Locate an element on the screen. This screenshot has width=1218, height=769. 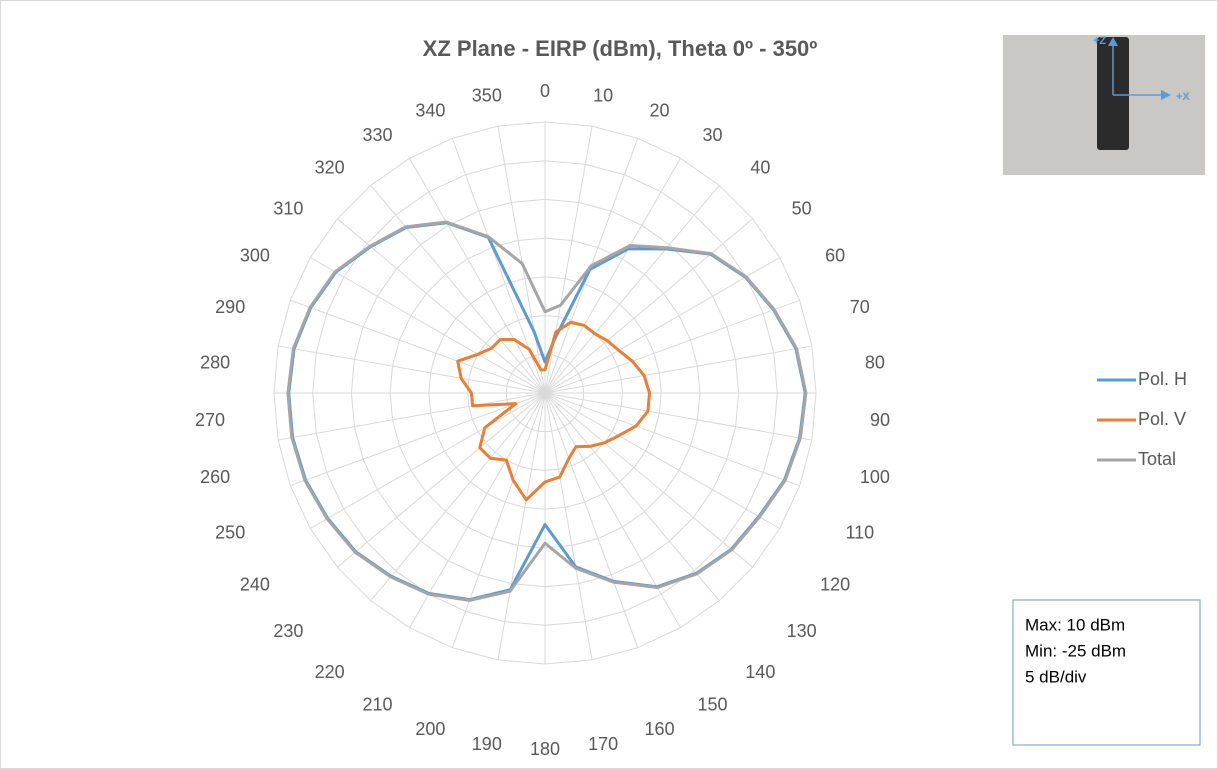
angle-label: 320 is located at coordinates (330, 168).